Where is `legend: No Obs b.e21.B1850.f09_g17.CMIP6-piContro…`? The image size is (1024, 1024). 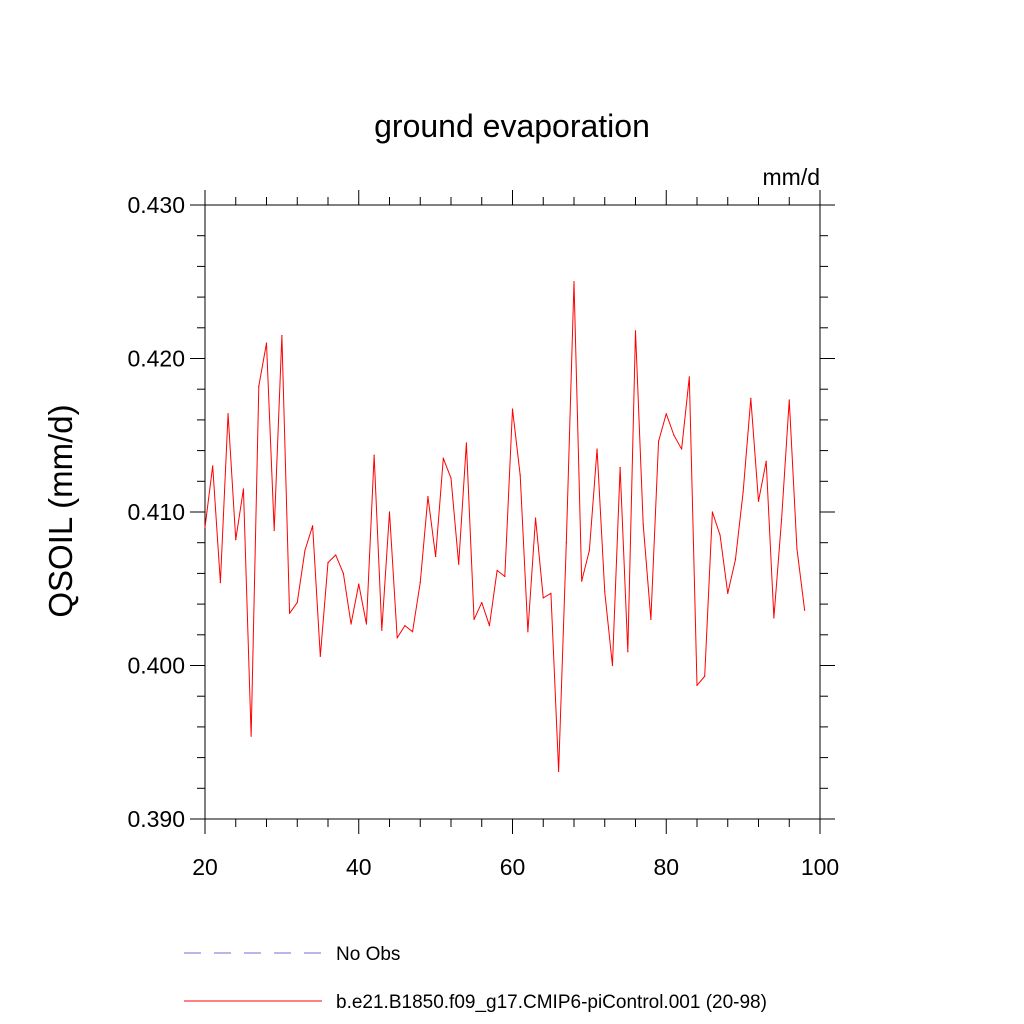
legend: No Obs b.e21.B1850.f09_g17.CMIP6-piContro… is located at coordinates (475, 978).